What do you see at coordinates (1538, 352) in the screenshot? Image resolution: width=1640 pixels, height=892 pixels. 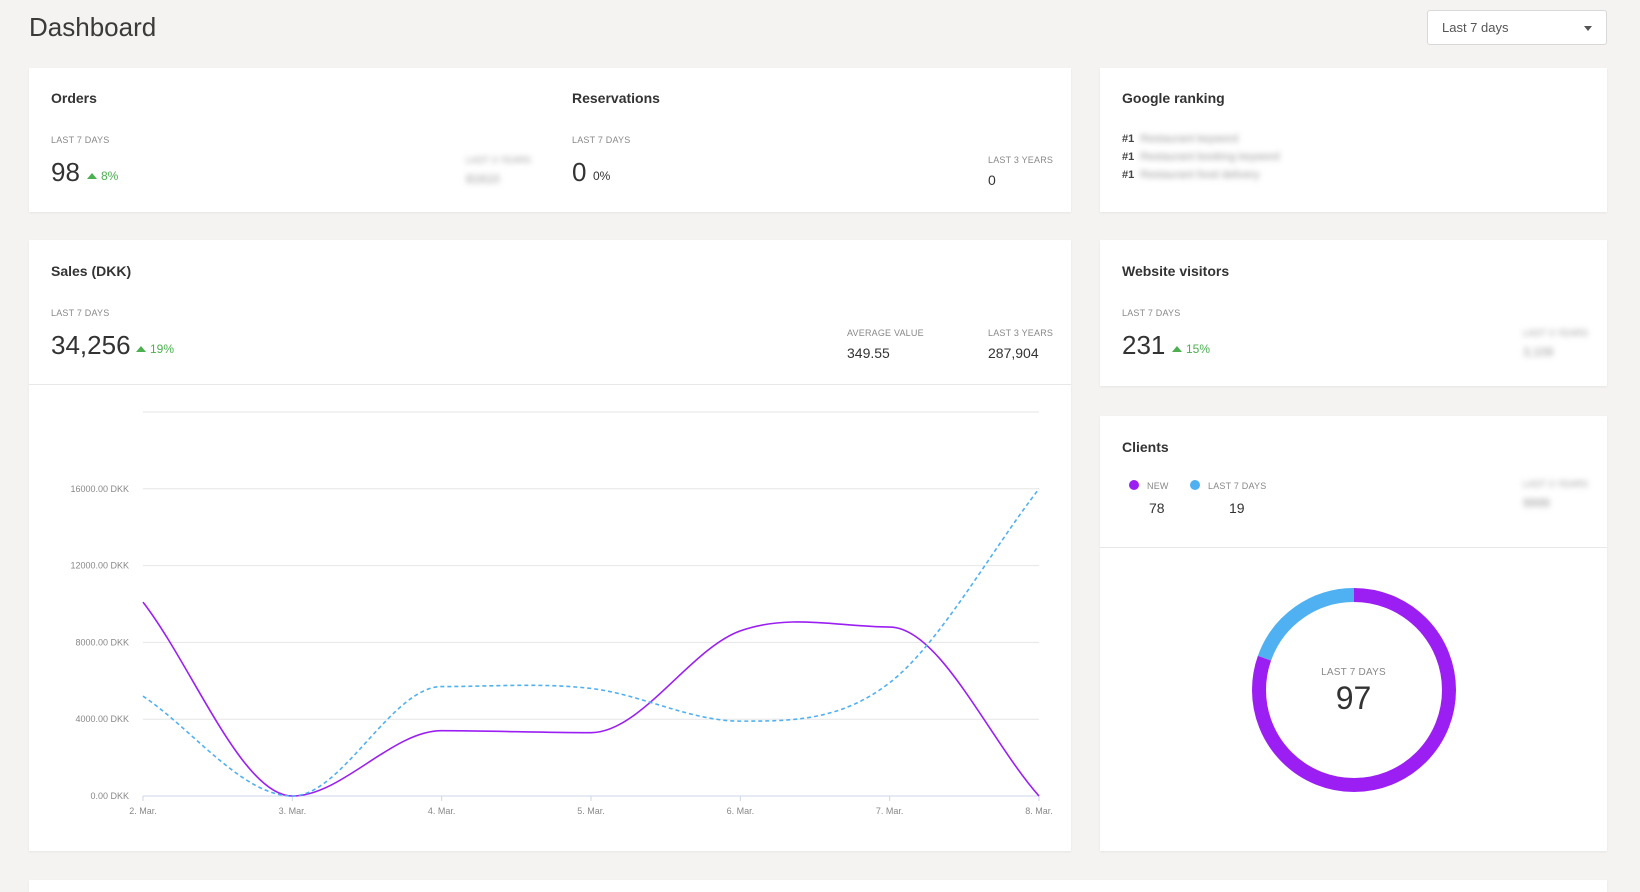 I see `visitors-side-value: 3,109` at bounding box center [1538, 352].